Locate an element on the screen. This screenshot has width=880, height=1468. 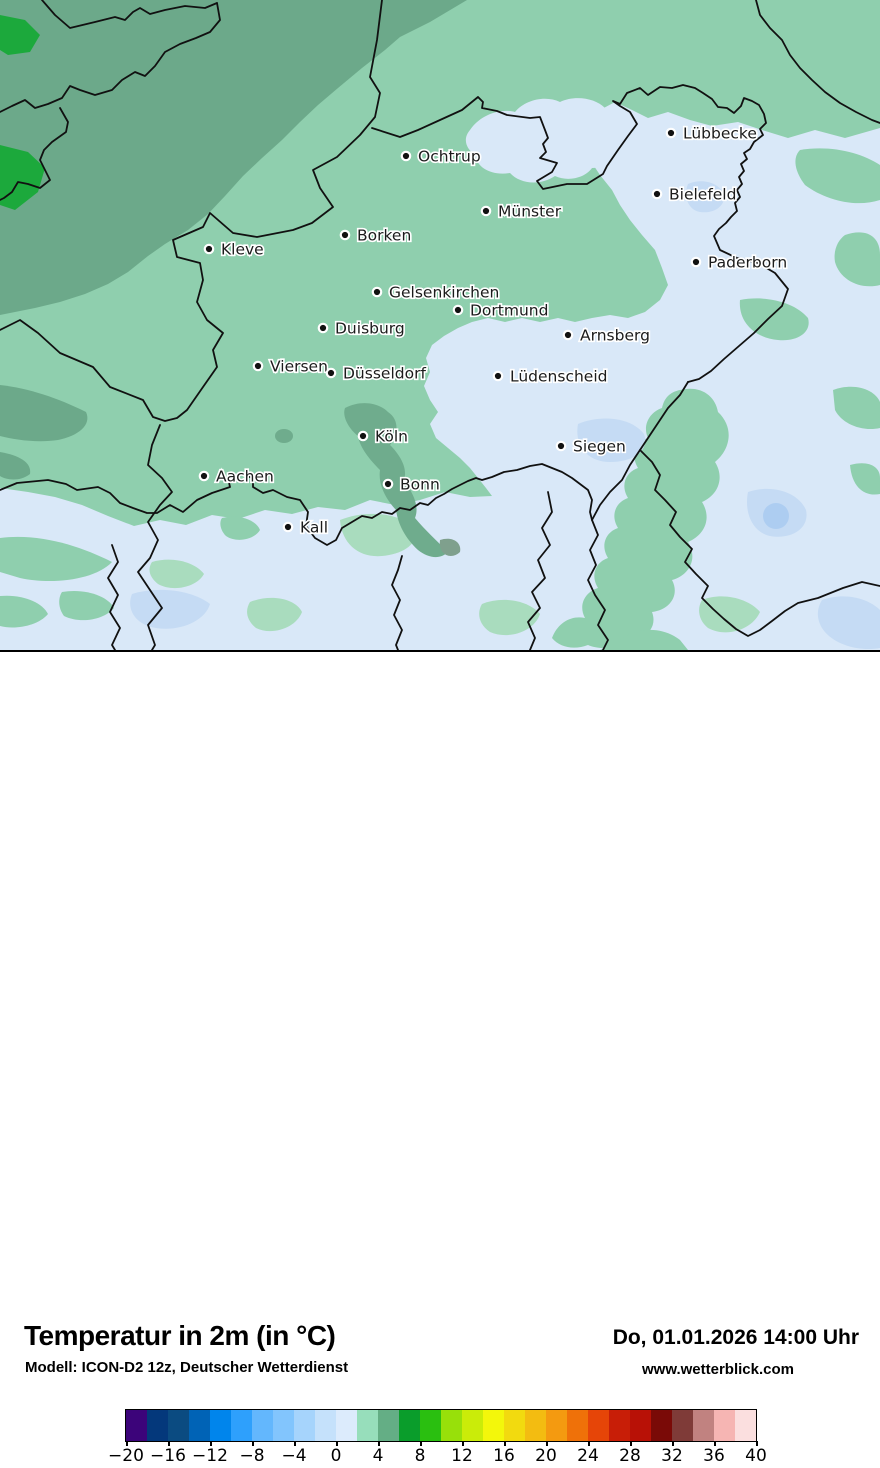
city-label: Bonn is located at coordinates (420, 485).